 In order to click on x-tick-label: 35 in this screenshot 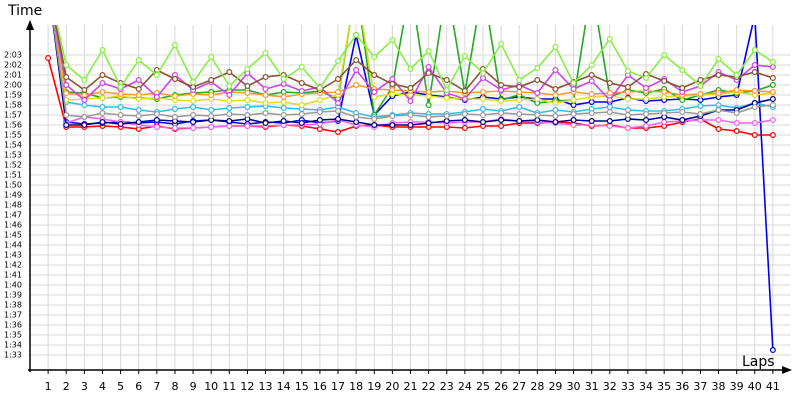, I will do `click(664, 386)`.